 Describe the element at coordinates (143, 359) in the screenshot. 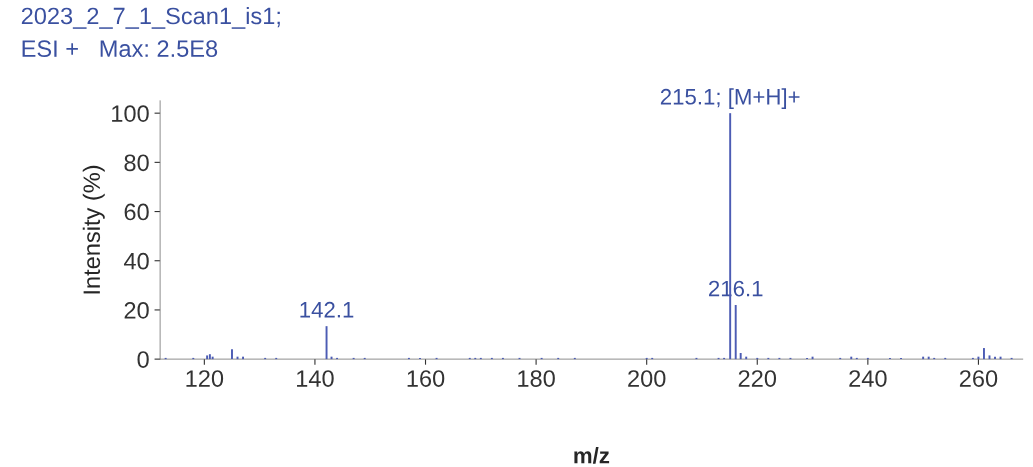

I see `y-tick-label: 0` at that location.